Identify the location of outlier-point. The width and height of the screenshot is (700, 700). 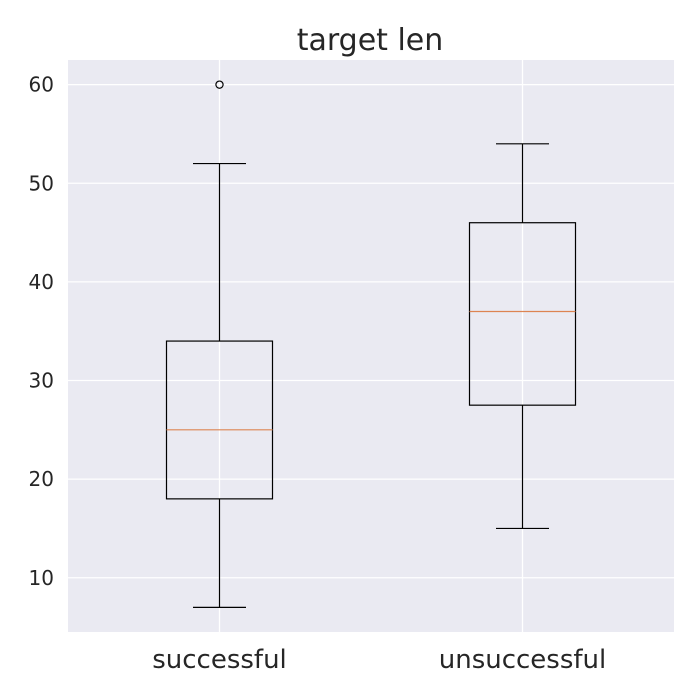
(219, 84).